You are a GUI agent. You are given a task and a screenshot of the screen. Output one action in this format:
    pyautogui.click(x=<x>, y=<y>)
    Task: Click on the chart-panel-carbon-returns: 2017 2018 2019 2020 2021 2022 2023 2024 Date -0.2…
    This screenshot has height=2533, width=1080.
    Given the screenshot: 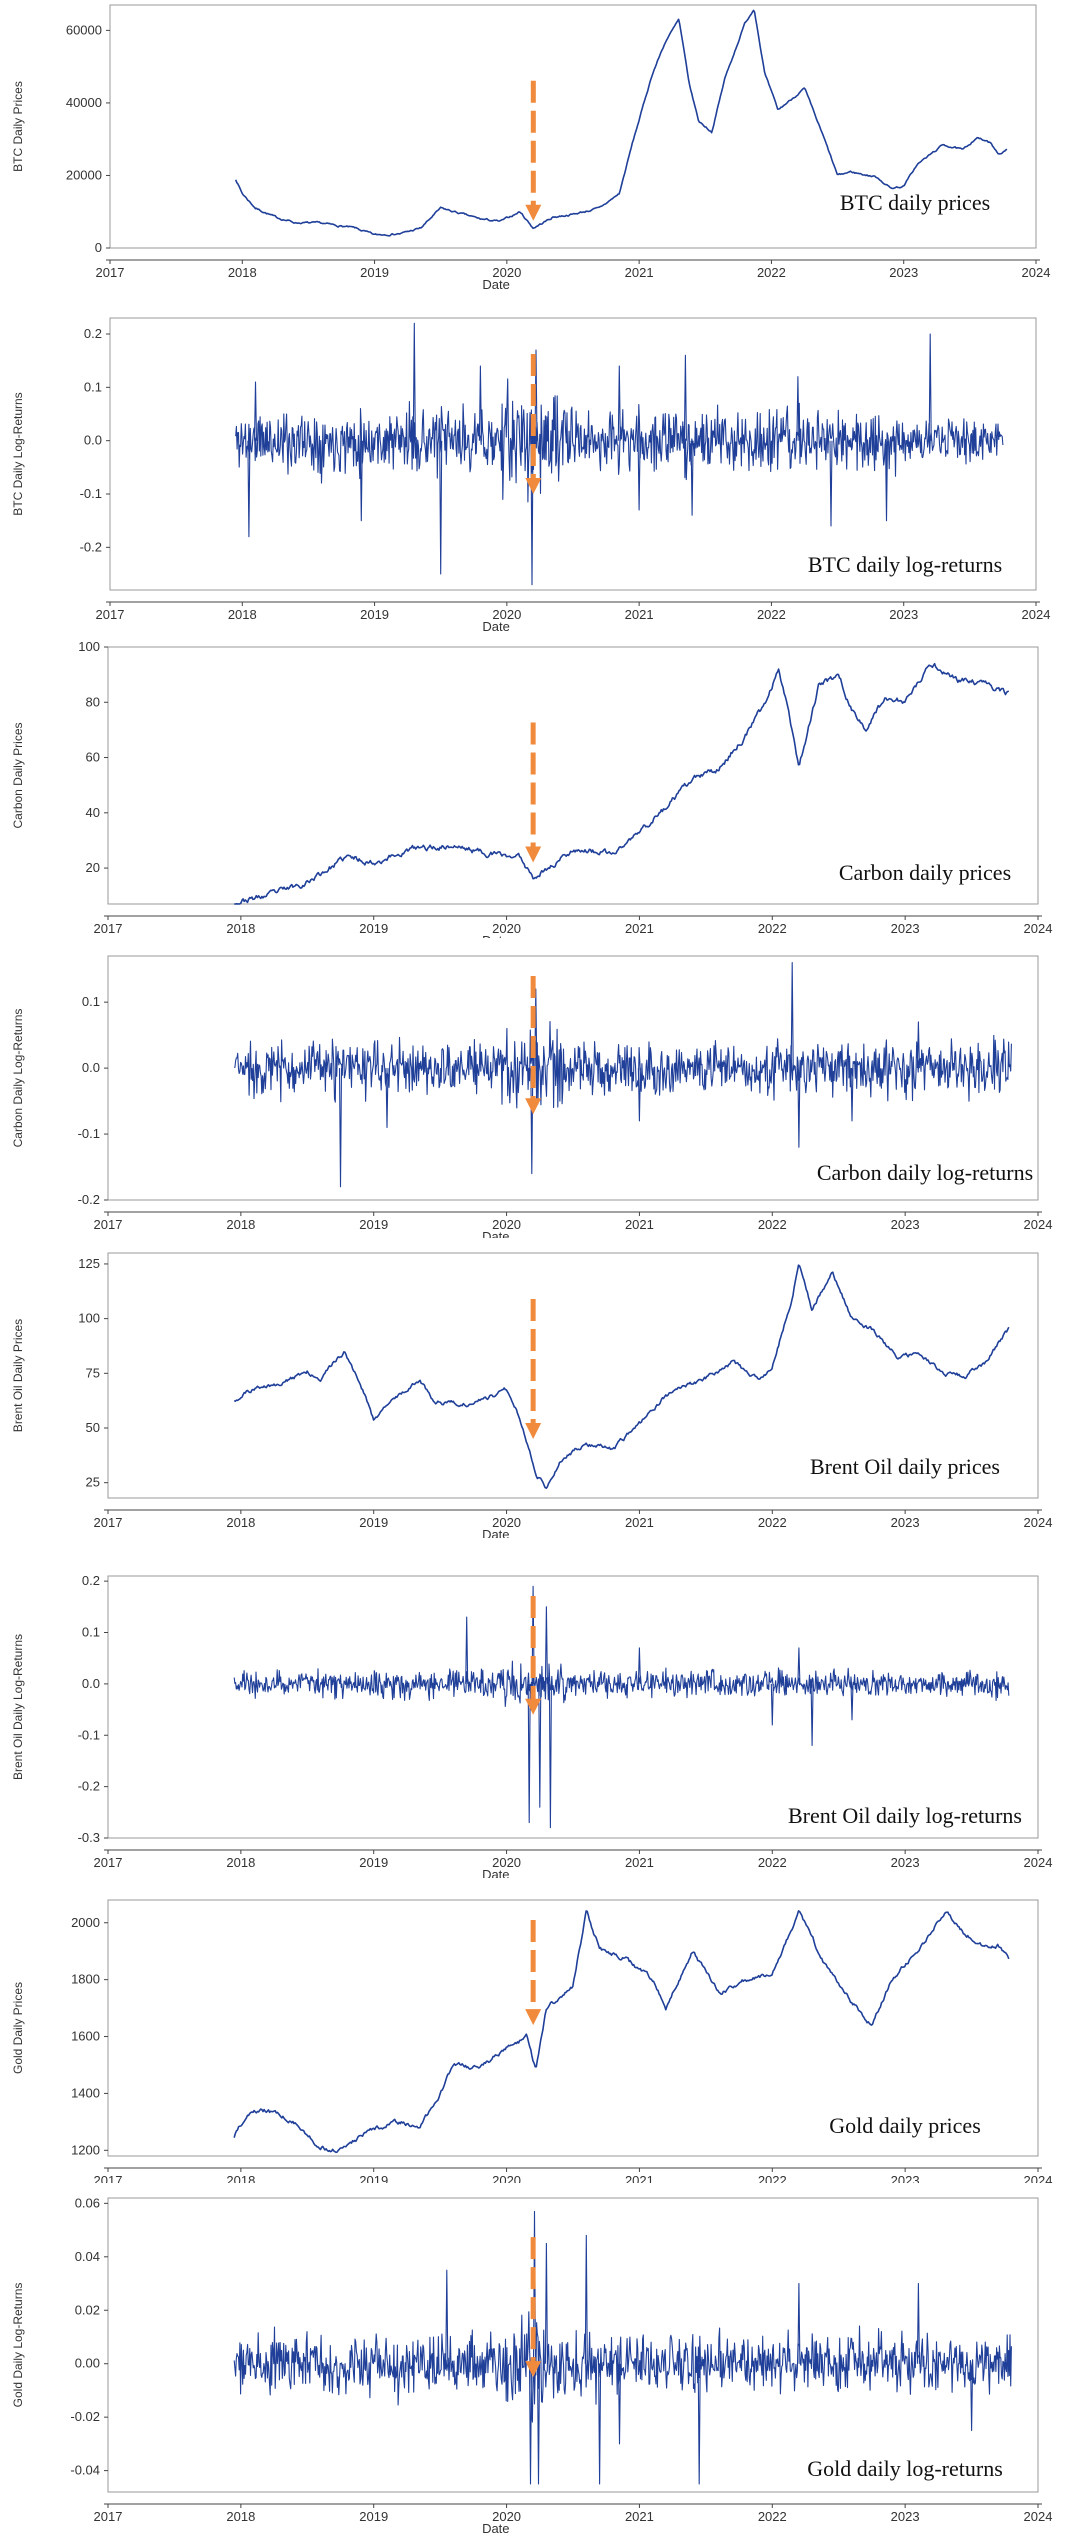 What is the action you would take?
    pyautogui.click(x=540, y=1088)
    